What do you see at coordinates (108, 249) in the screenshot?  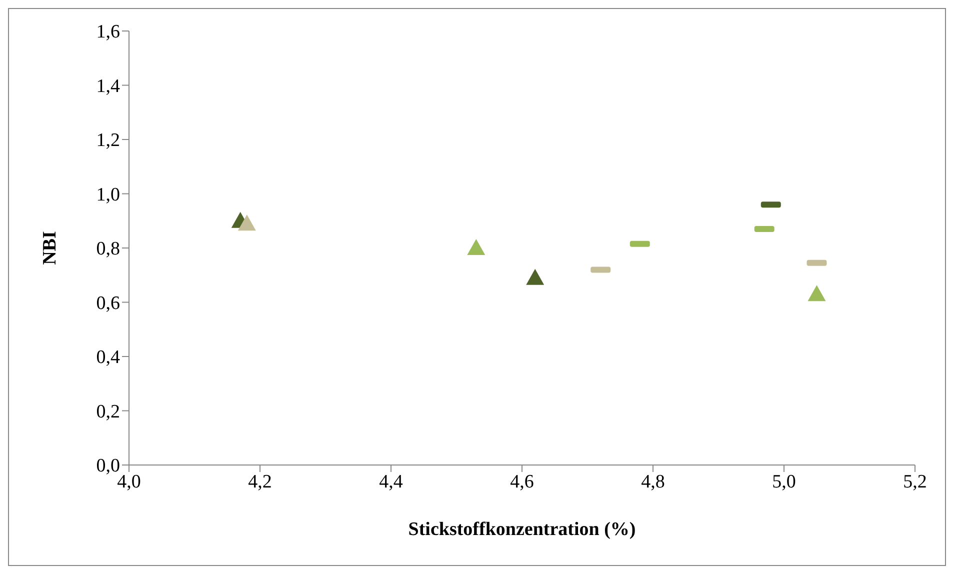 I see `y-tick-label: 0,8` at bounding box center [108, 249].